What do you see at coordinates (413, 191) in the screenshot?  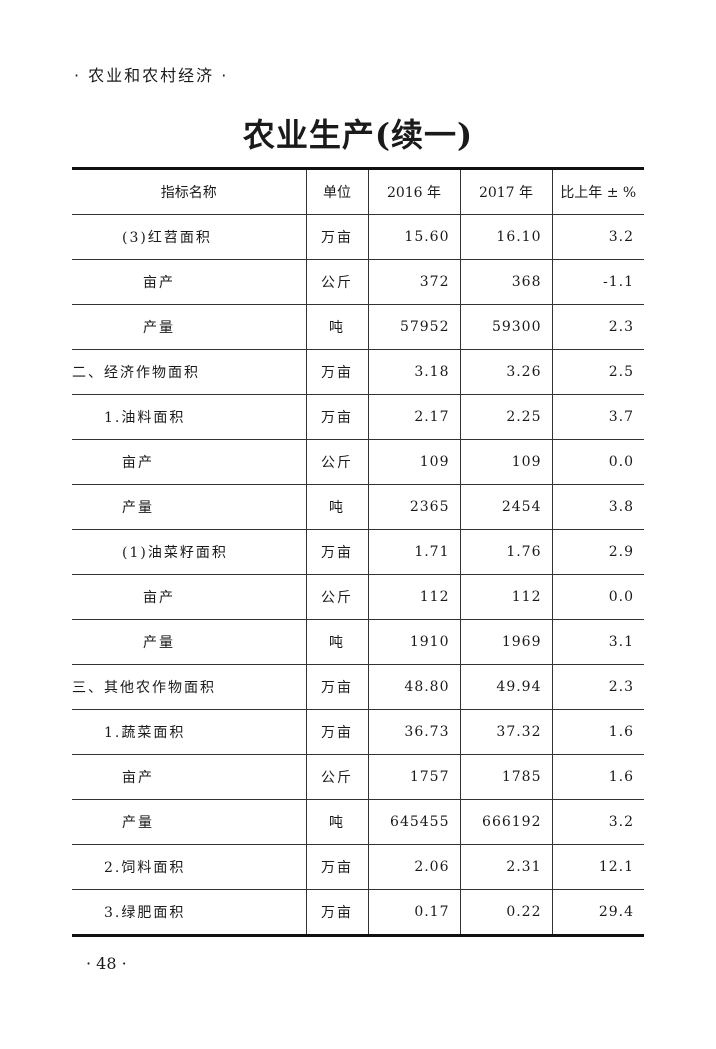 I see `header-2016: 2016 年` at bounding box center [413, 191].